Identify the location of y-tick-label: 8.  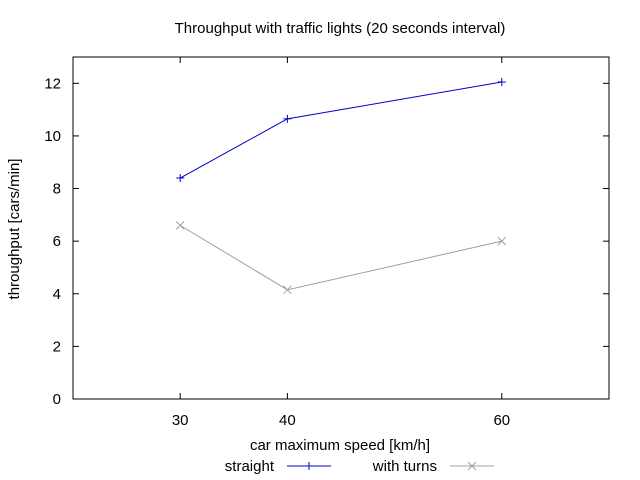
(57, 189).